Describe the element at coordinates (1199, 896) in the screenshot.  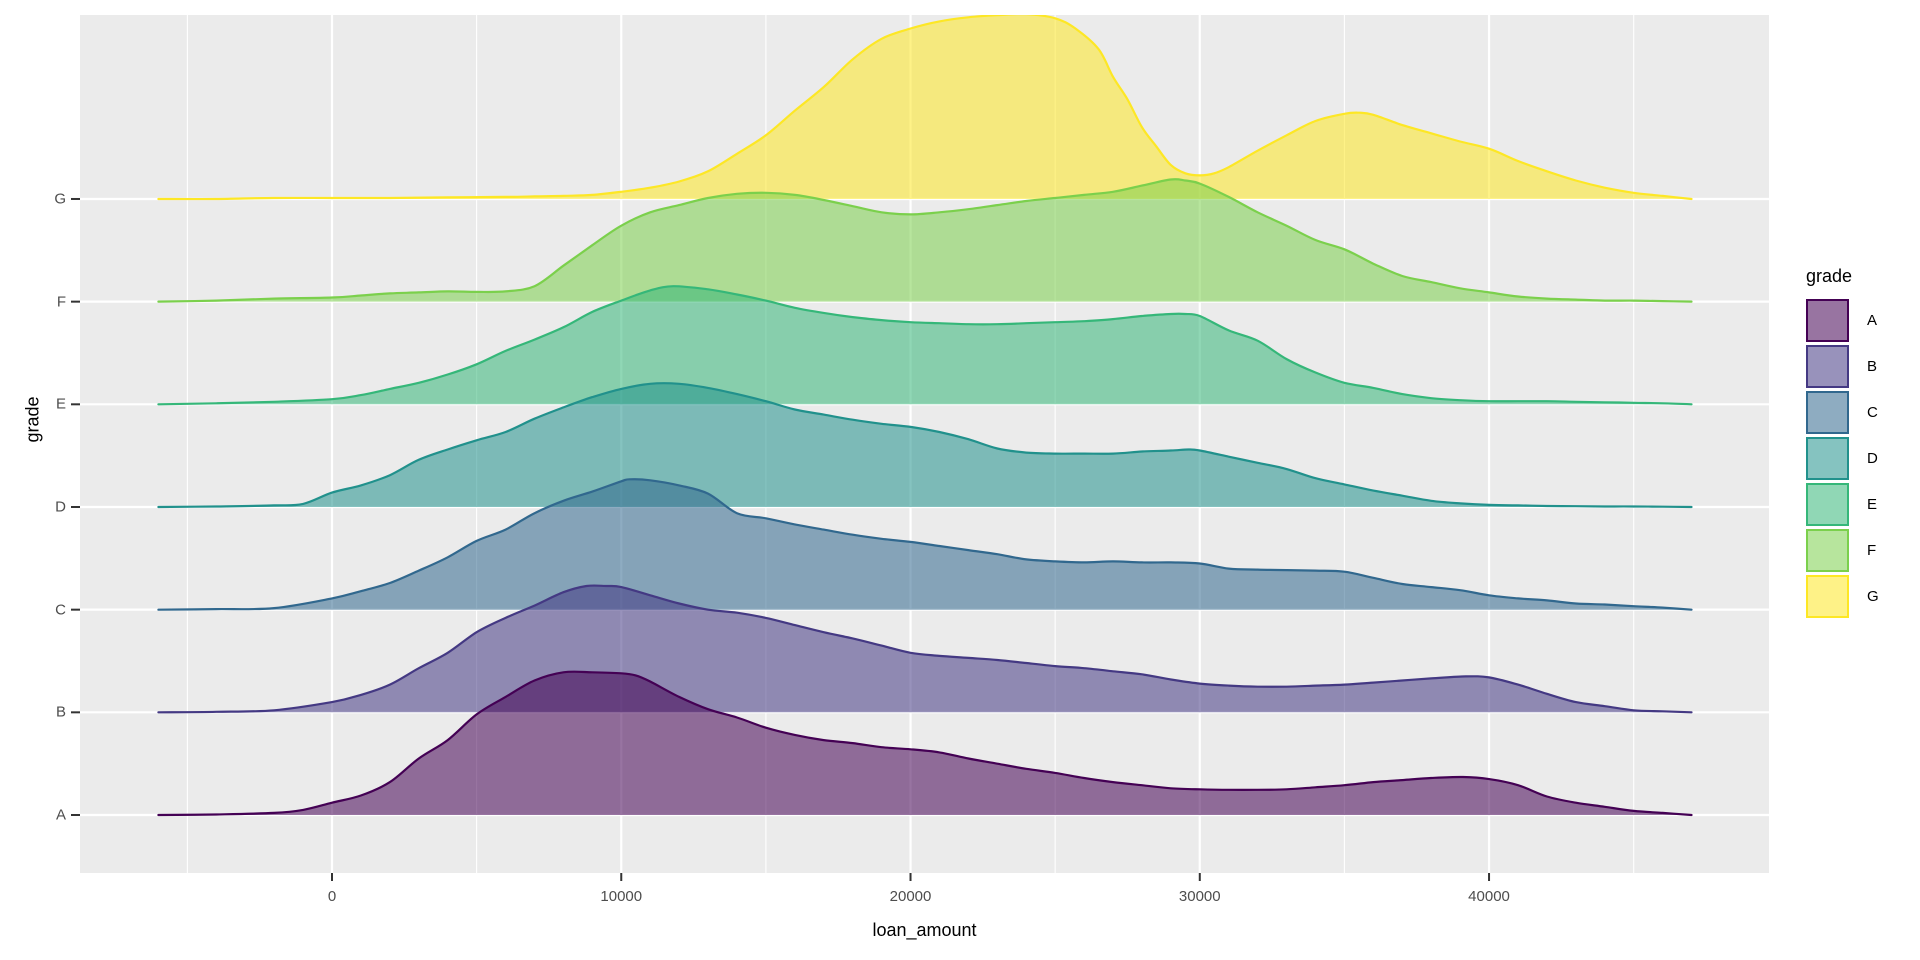
I see `x-tick-label-30000: 30000` at that location.